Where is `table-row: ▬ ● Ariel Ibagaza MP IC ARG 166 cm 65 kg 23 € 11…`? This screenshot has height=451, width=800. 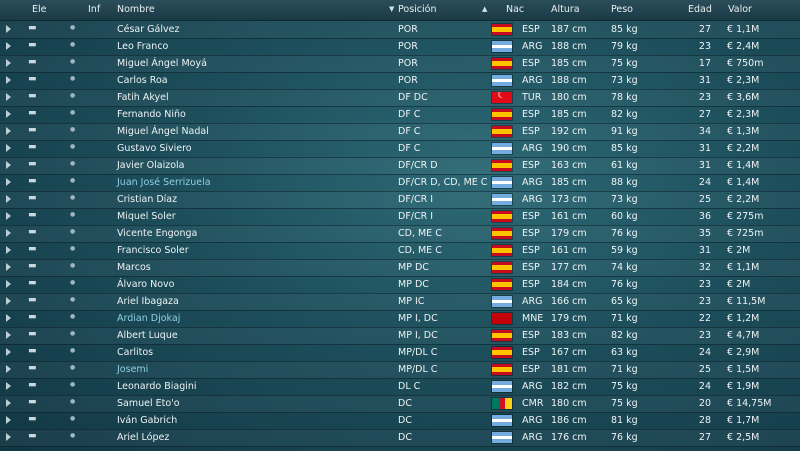
table-row: ▬ ● Ariel Ibagaza MP IC ARG 166 cm 65 kg 23 € 11… is located at coordinates (400, 302).